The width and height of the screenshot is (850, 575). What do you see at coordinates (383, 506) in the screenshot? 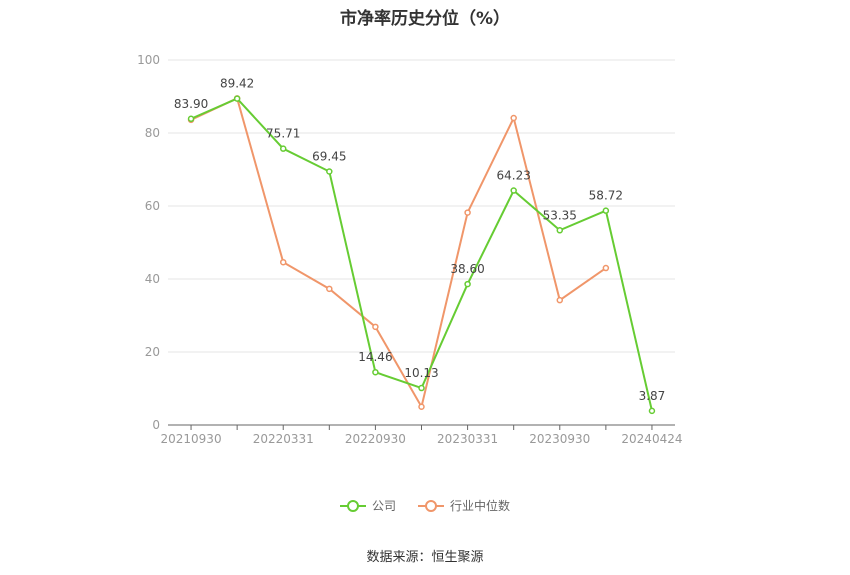
I see `legend-label-company: 公司` at bounding box center [383, 506].